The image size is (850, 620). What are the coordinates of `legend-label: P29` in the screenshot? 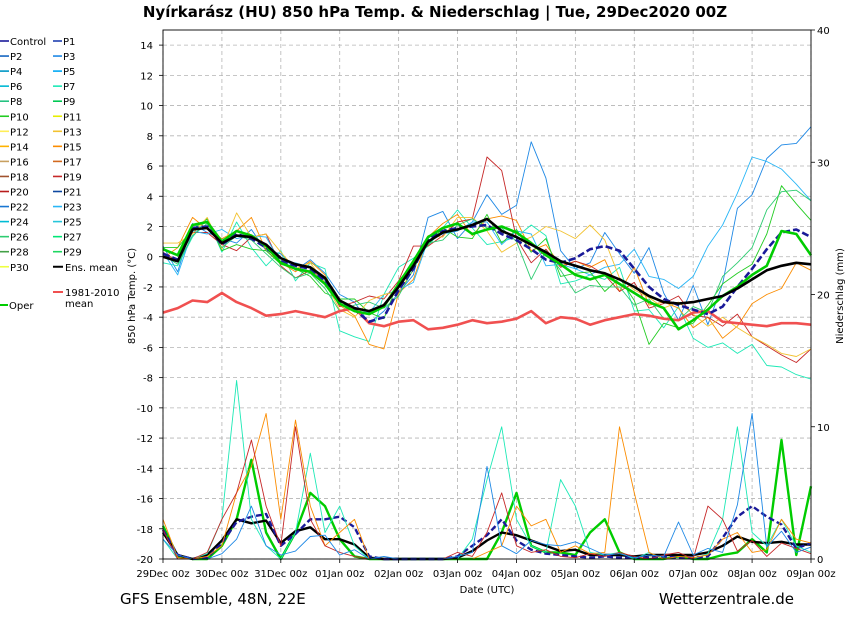 It's located at (72, 253).